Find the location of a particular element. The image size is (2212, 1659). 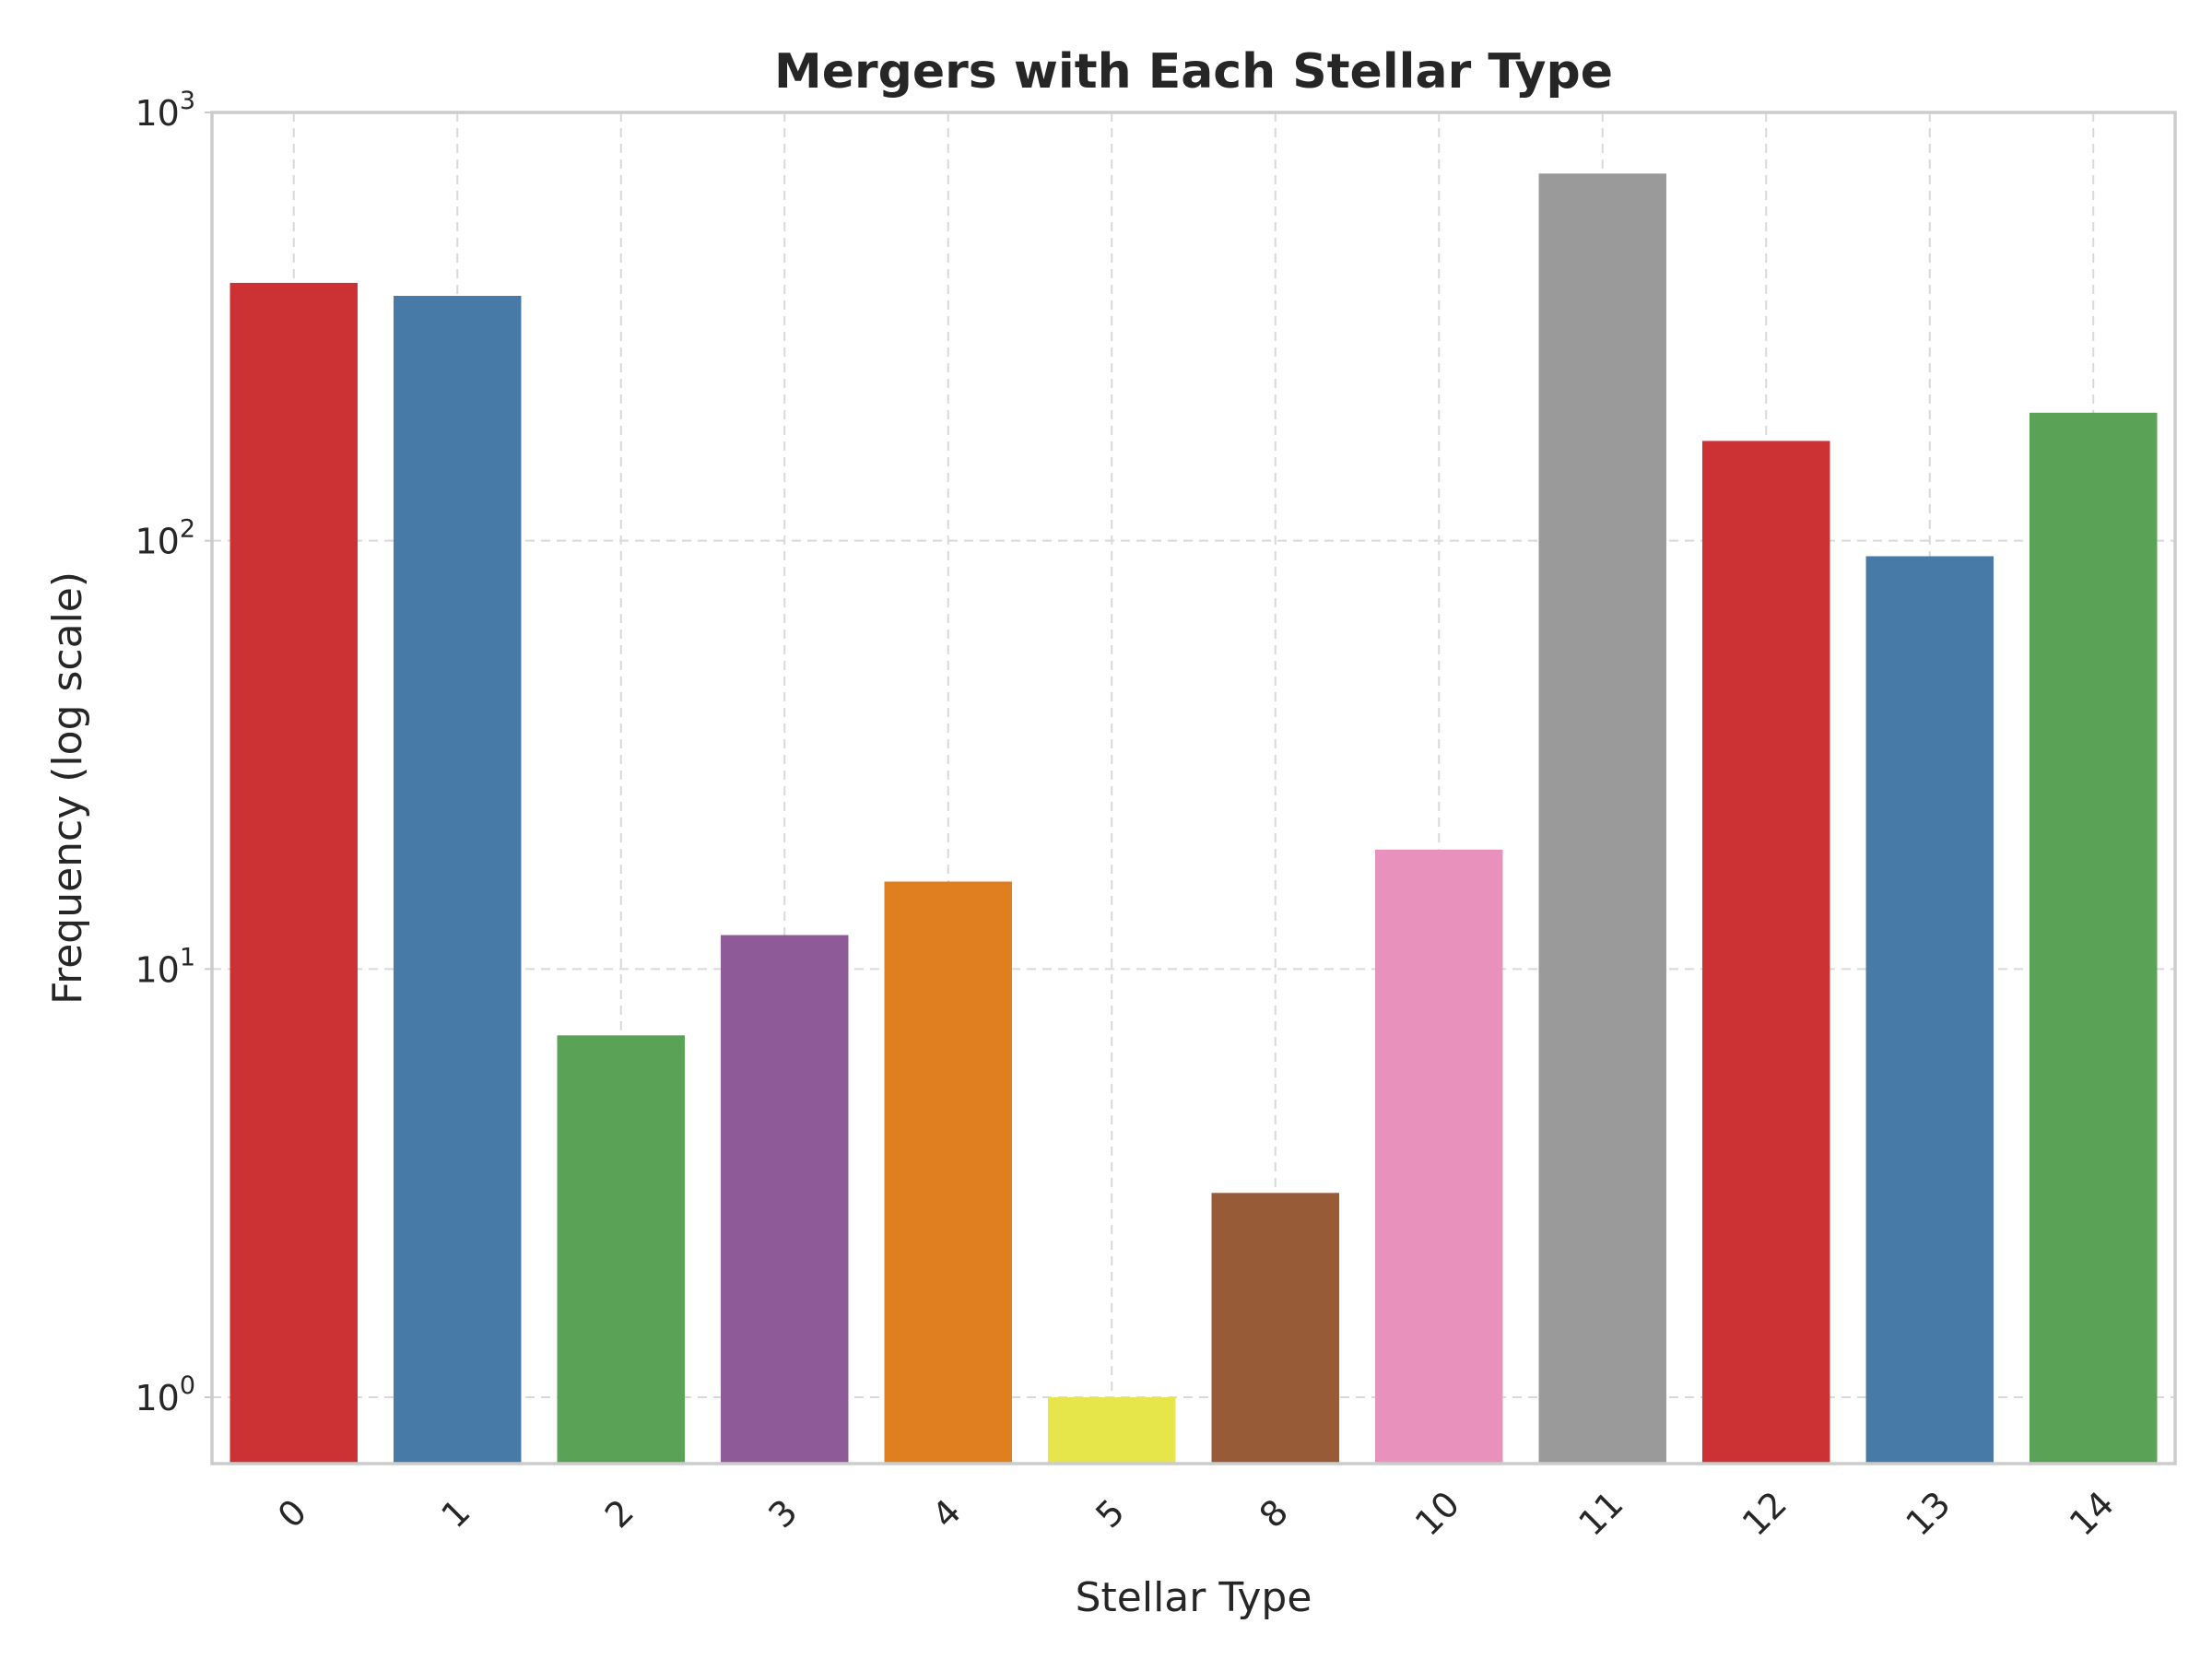

y-axis-label: Frequency (log scale) is located at coordinates (67, 788).